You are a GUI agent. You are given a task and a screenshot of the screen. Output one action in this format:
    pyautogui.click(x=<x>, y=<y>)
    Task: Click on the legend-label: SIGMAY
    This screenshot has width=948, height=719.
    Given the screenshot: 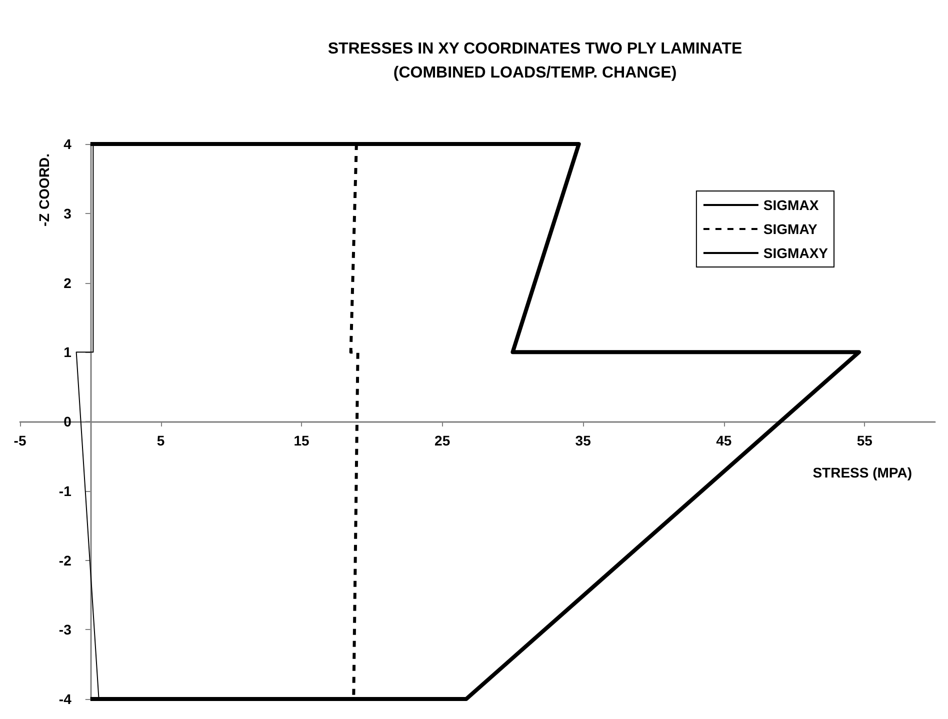 What is the action you would take?
    pyautogui.click(x=790, y=229)
    